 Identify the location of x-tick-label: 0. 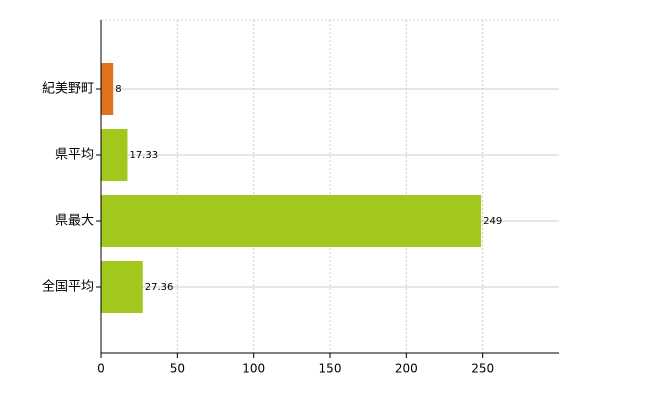
(101, 369).